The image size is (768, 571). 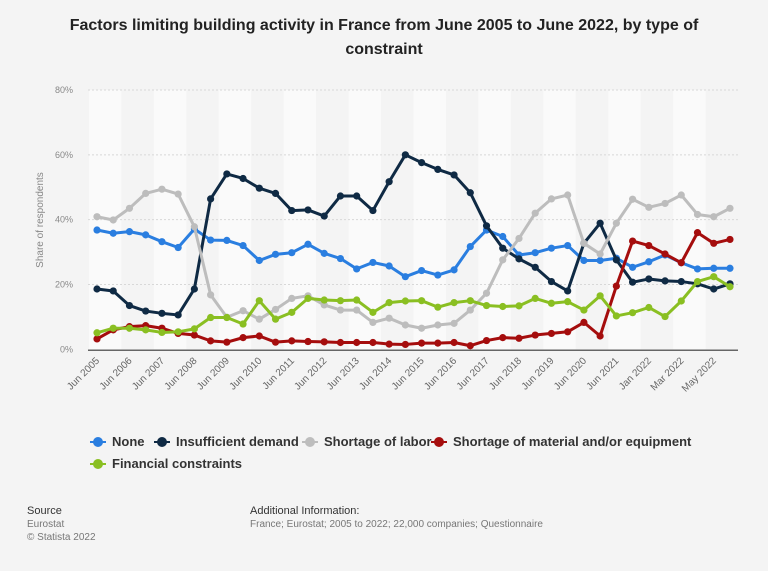 What do you see at coordinates (66, 349) in the screenshot?
I see `y-tick-label: 0%` at bounding box center [66, 349].